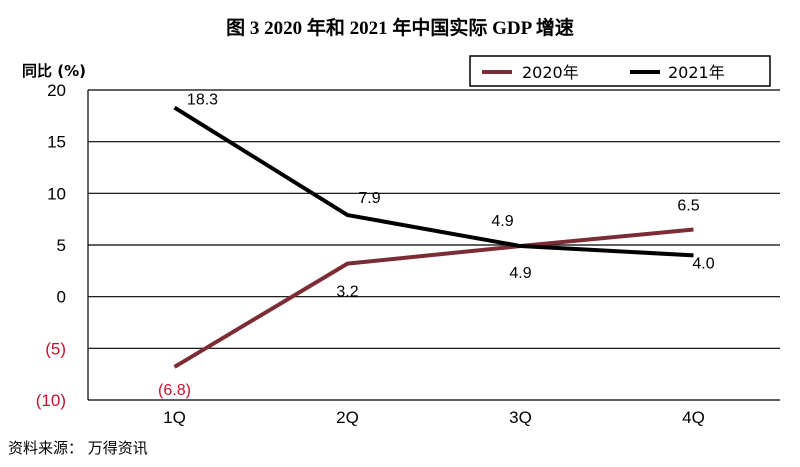 The image size is (800, 467). What do you see at coordinates (434, 417) in the screenshot?
I see `x-tick-labels: 1Q 2Q 3Q 4Q` at bounding box center [434, 417].